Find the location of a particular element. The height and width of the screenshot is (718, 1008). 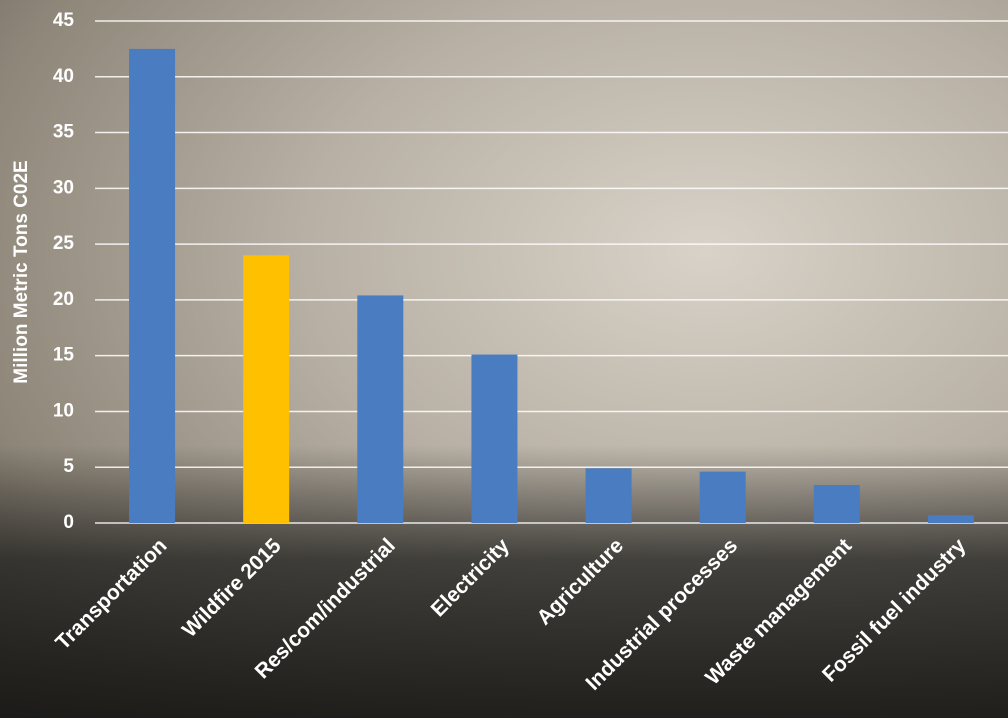

x-tick-label: Electricity is located at coordinates (470, 577).